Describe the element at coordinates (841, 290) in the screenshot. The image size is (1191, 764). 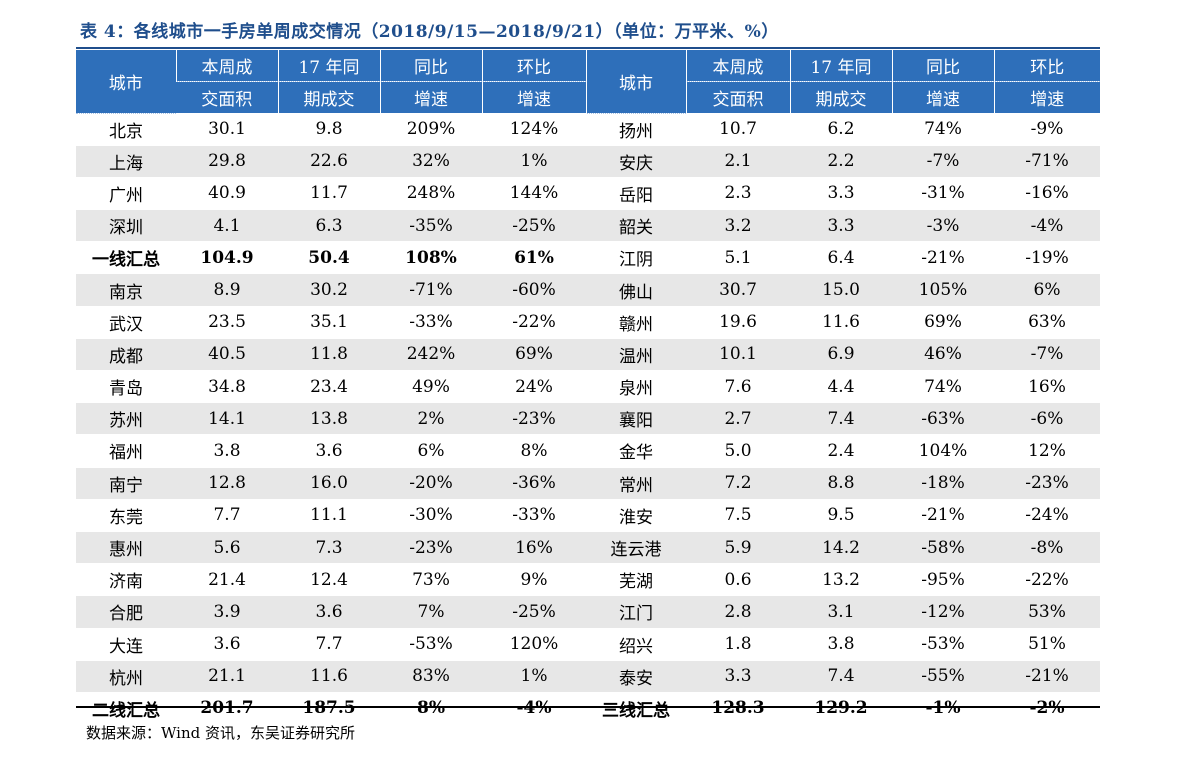
I see `right-last-year-cell: 15.0` at that location.